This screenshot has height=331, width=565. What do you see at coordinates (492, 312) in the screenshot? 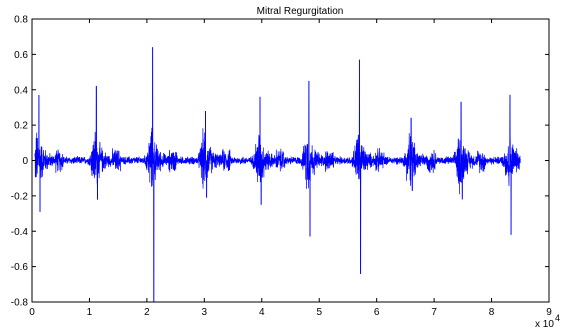
I see `x-tick-label: 8` at bounding box center [492, 312].